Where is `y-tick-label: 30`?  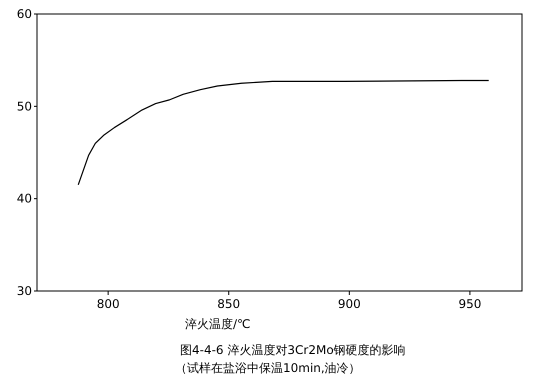 y-tick-label: 30 is located at coordinates (24, 291).